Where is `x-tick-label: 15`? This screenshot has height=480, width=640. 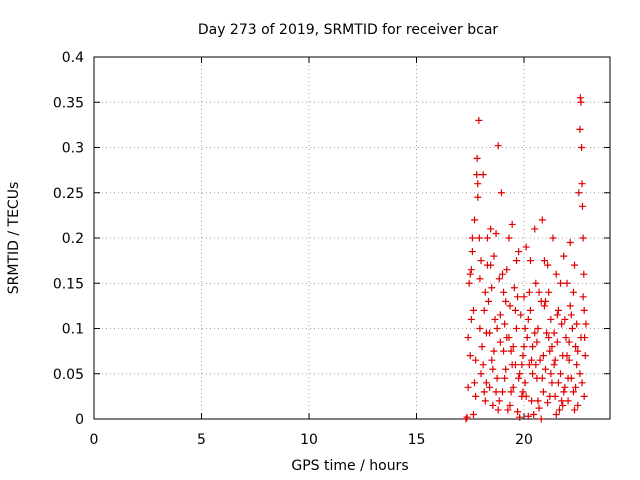
x-tick-label: 15 is located at coordinates (417, 440).